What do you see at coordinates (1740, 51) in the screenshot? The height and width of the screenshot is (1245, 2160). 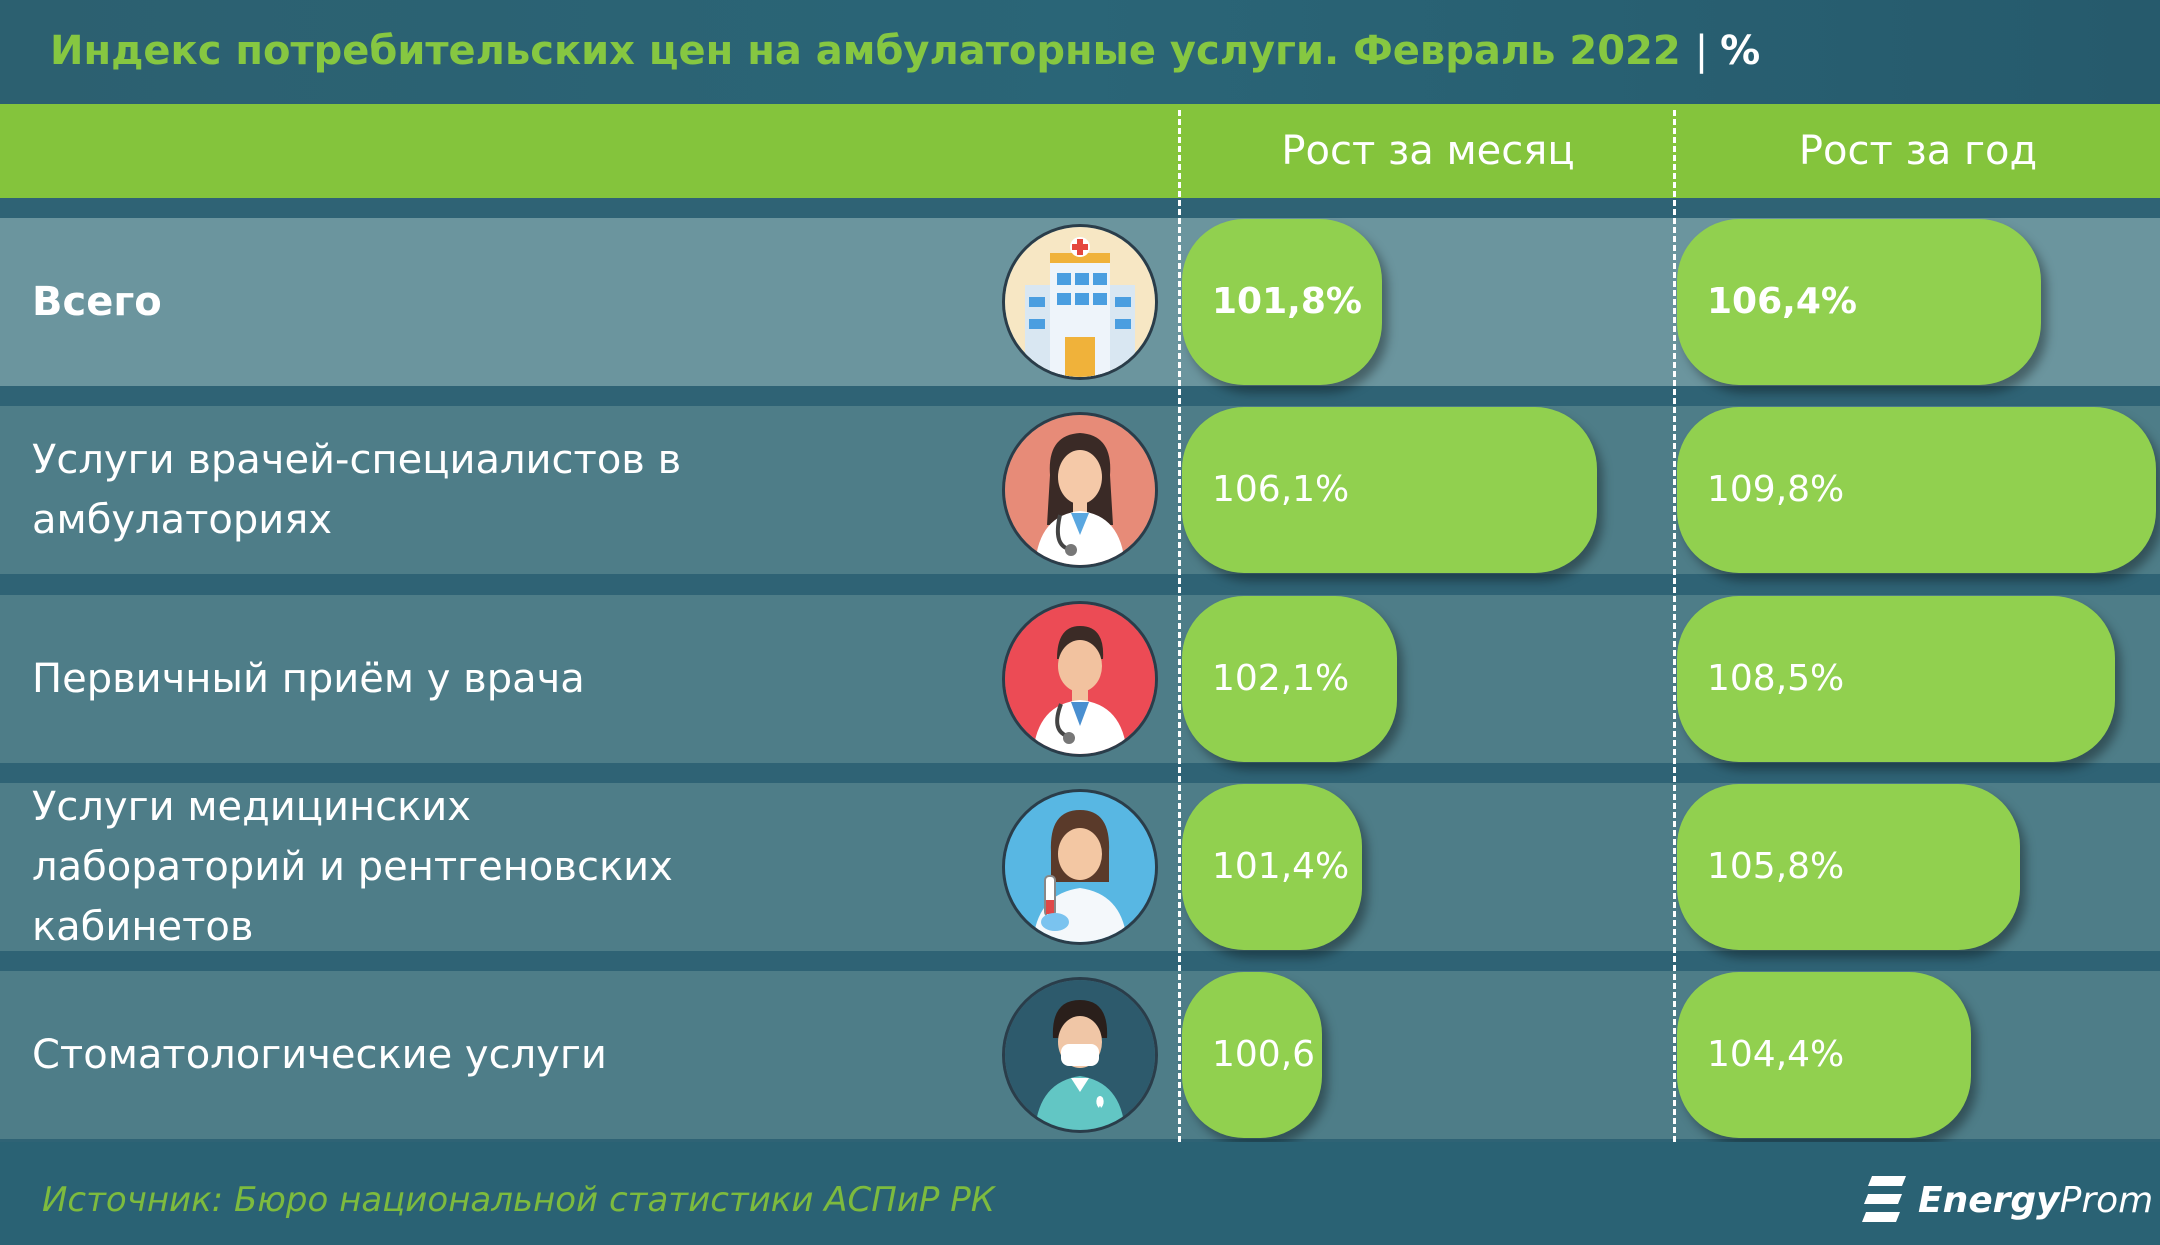 I see `title-unit: %` at bounding box center [1740, 51].